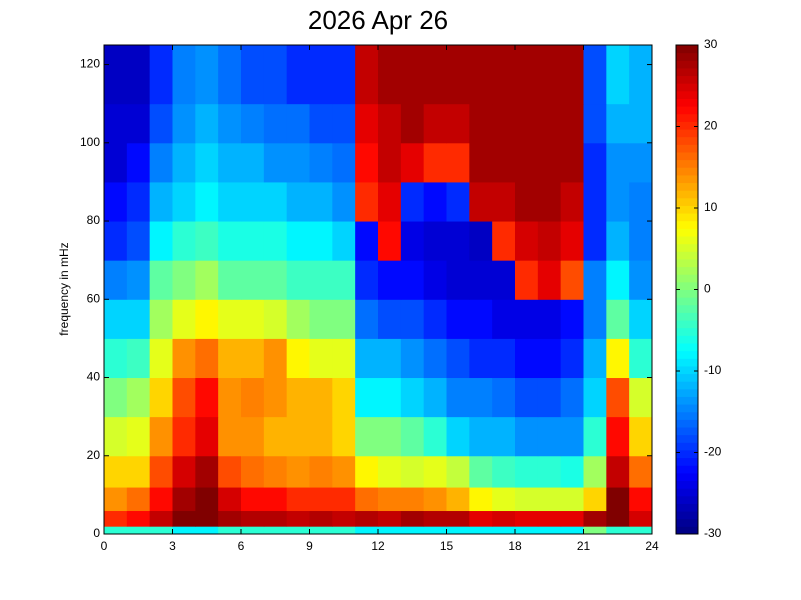 The width and height of the screenshot is (801, 600). What do you see at coordinates (711, 126) in the screenshot?
I see `colorbar-tick-label: 20` at bounding box center [711, 126].